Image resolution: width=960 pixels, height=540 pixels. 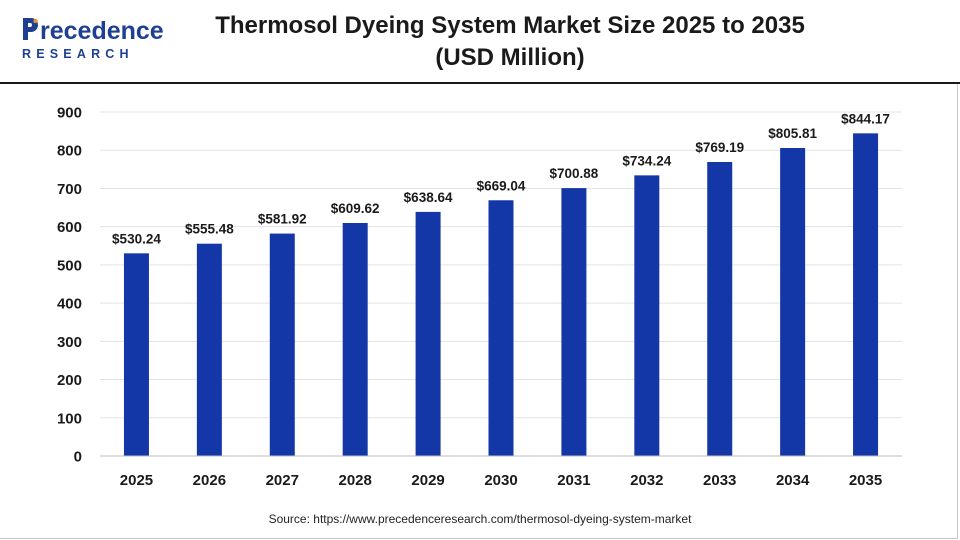 What do you see at coordinates (69, 113) in the screenshot?
I see `y-tick-label: 900` at bounding box center [69, 113].